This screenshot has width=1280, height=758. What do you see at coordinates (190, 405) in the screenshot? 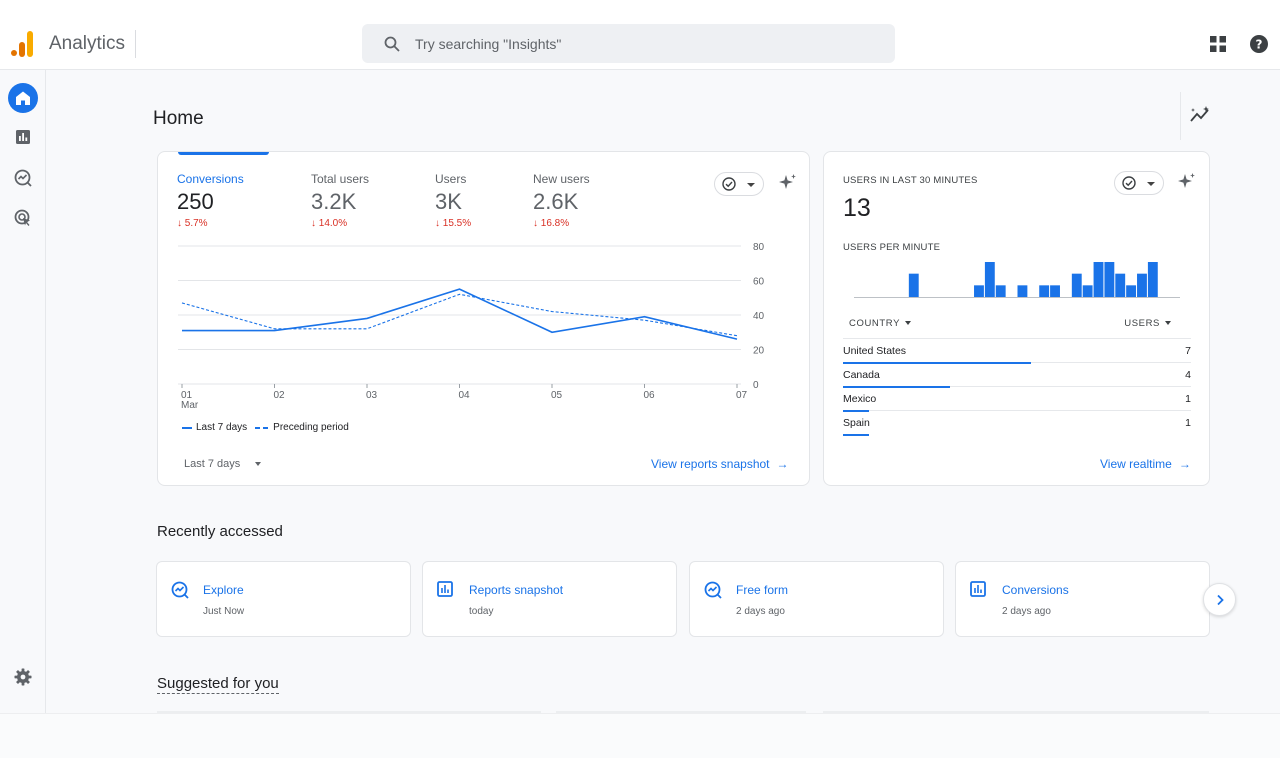
I see `x-sub-label: Mar` at bounding box center [190, 405].